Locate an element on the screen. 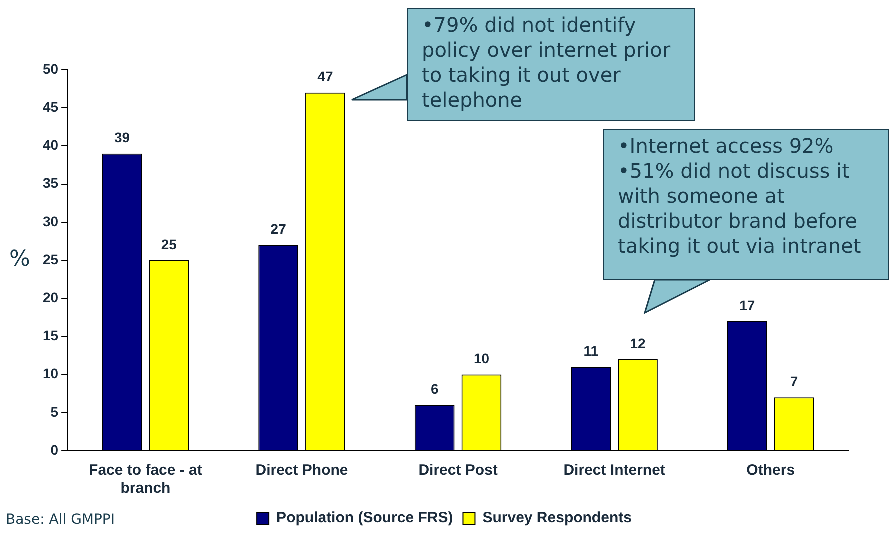  x-tick-label: Face to face - at branch is located at coordinates (145, 480).